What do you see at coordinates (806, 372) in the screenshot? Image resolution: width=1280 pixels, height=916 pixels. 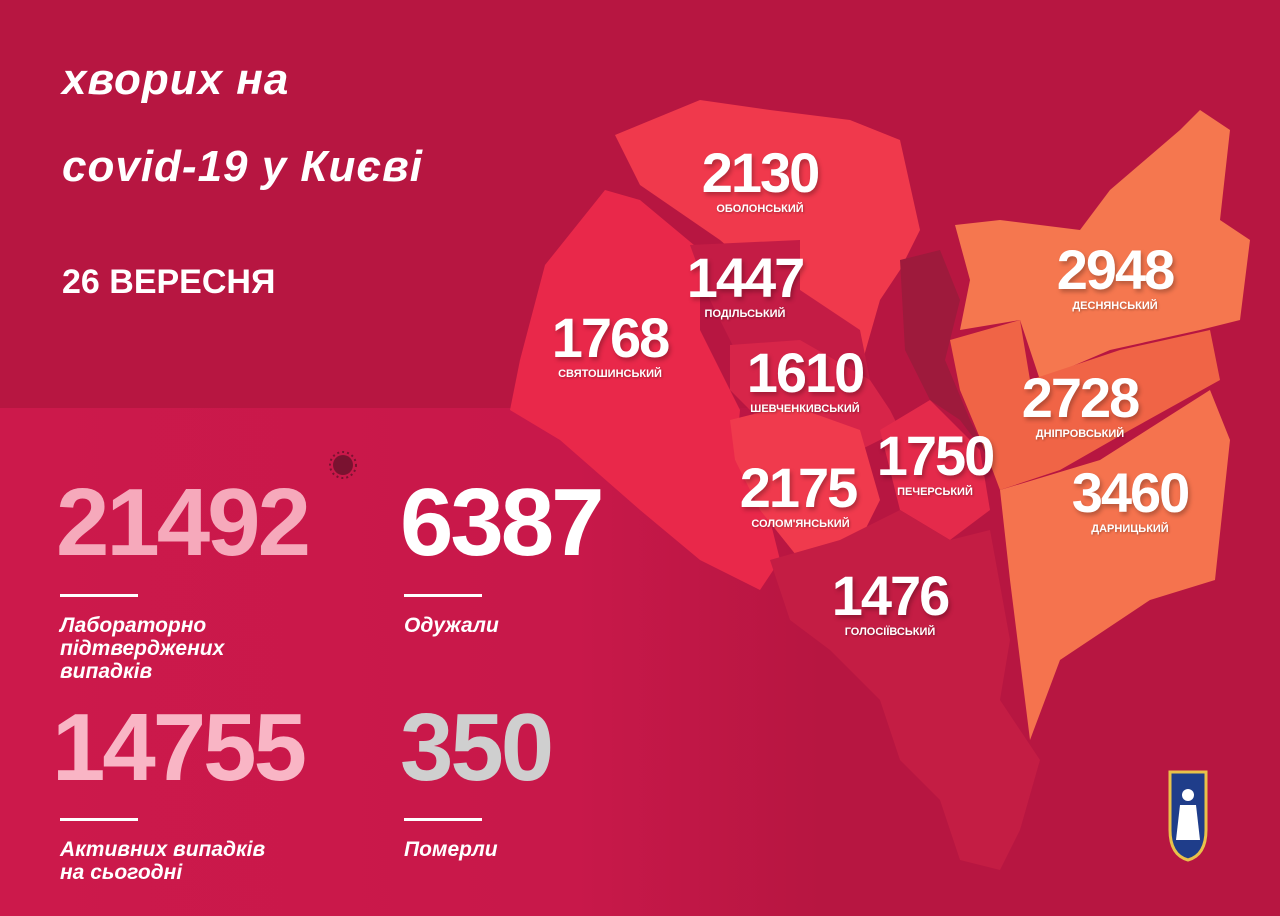 I see `district-value-shevchenkivskyi: 1610` at bounding box center [806, 372].